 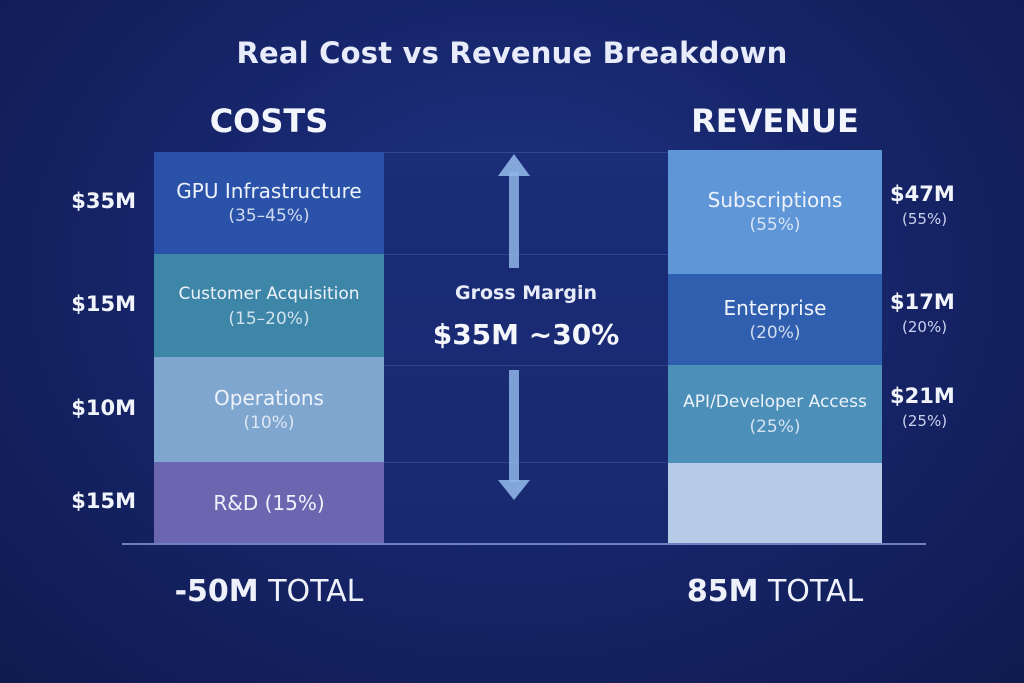 What do you see at coordinates (775, 332) in the screenshot?
I see `revenue-segment-pct: (20%)` at bounding box center [775, 332].